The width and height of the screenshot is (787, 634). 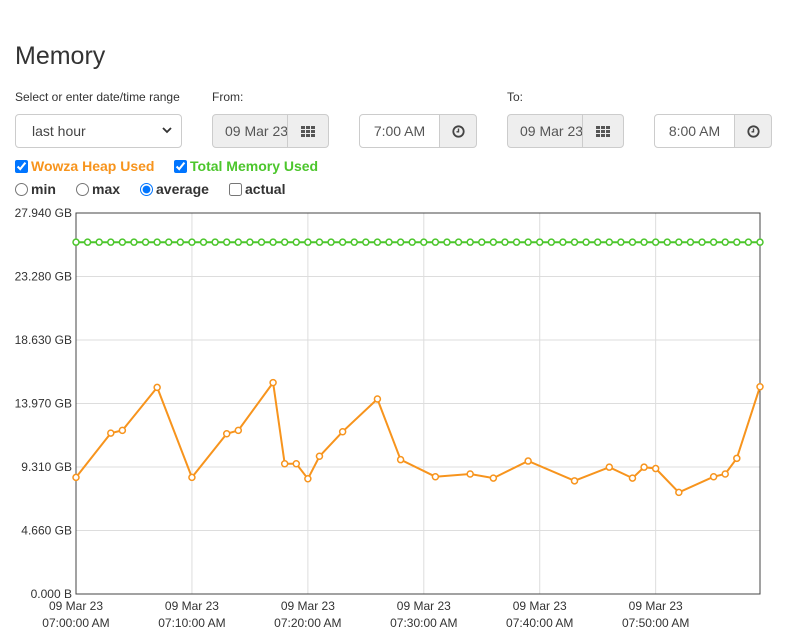 What do you see at coordinates (307, 623) in the screenshot?
I see `x-tick-time: 07:20:00 AM` at bounding box center [307, 623].